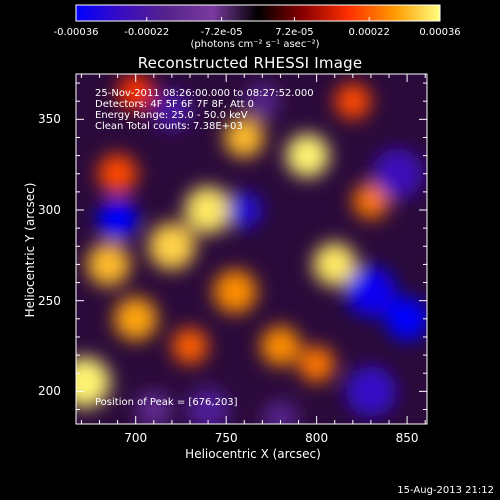  Describe the element at coordinates (169, 126) in the screenshot. I see `annotation-clean: Clean Total counts: 7.38E+03` at that location.